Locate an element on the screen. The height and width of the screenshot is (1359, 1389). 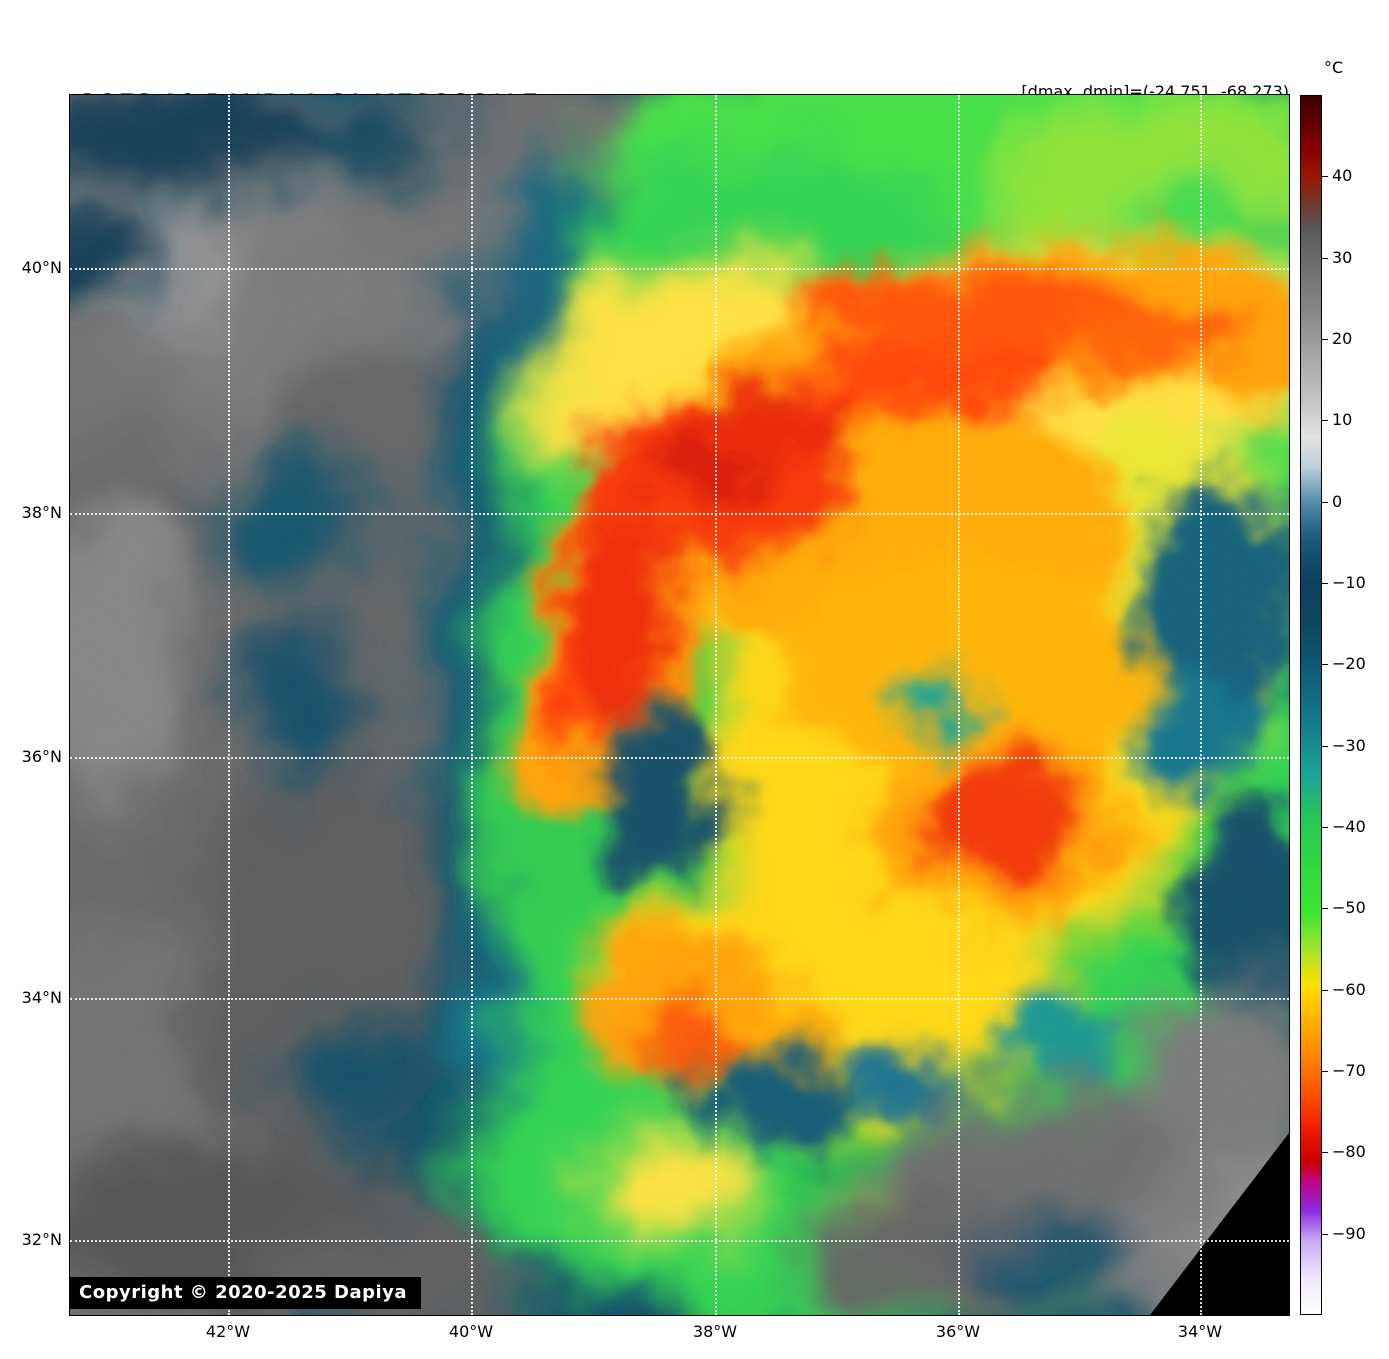
latitude-label: 40°N is located at coordinates (41, 267).